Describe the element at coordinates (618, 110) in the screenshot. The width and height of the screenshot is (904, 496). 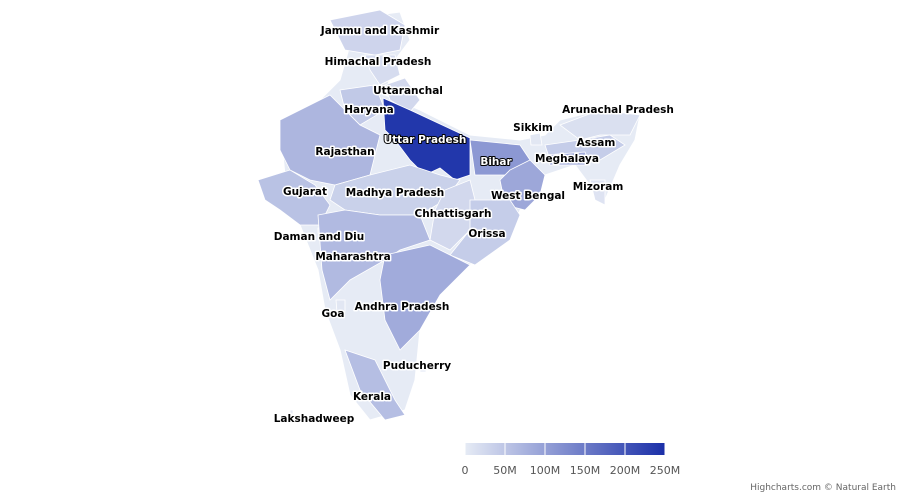
I see `region-label: Arunachal Pradesh` at that location.